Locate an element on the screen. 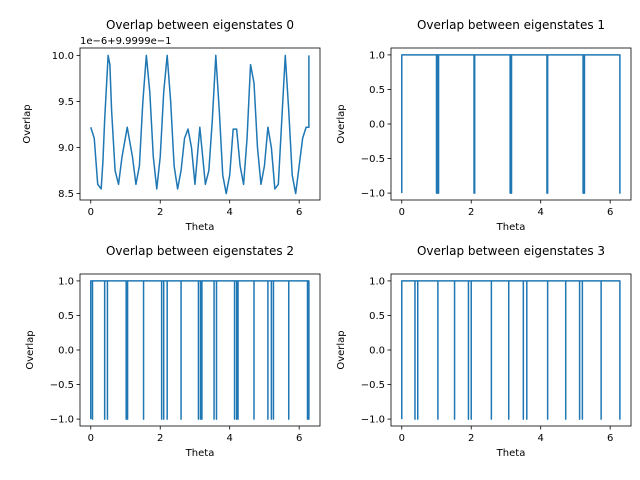 This screenshot has width=640, height=480. y-tick-label: 8.5 is located at coordinates (66, 194).